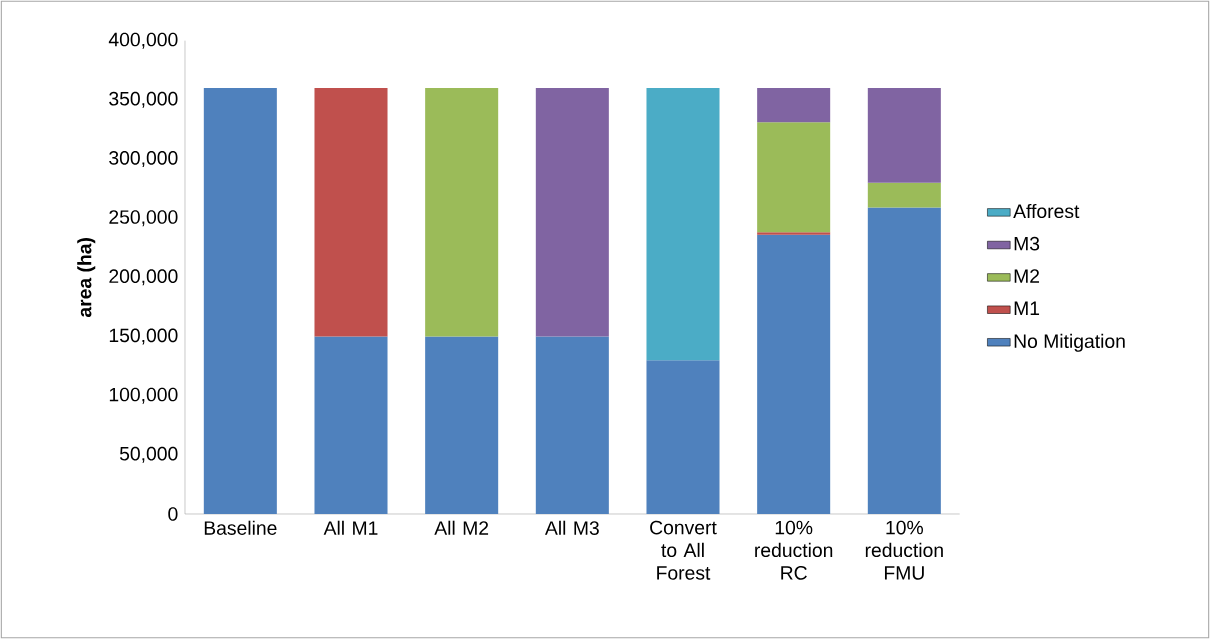  What do you see at coordinates (1027, 243) in the screenshot?
I see `legend-label: M3` at bounding box center [1027, 243].